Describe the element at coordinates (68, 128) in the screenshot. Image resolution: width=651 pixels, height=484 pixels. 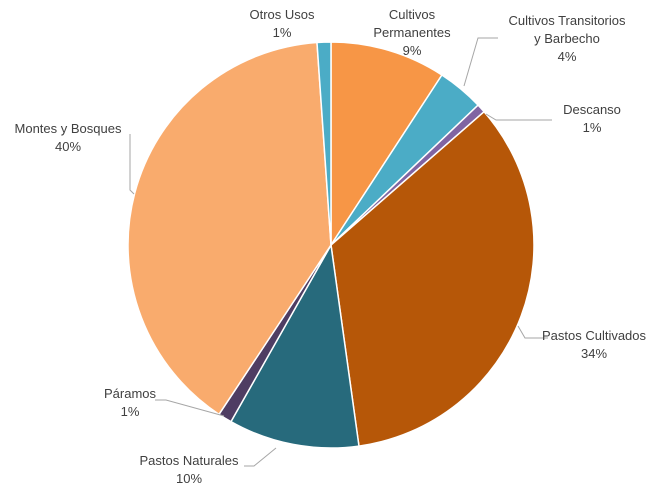
I see `data-label-montes-y-bosques: Montes y Bosques` at that location.